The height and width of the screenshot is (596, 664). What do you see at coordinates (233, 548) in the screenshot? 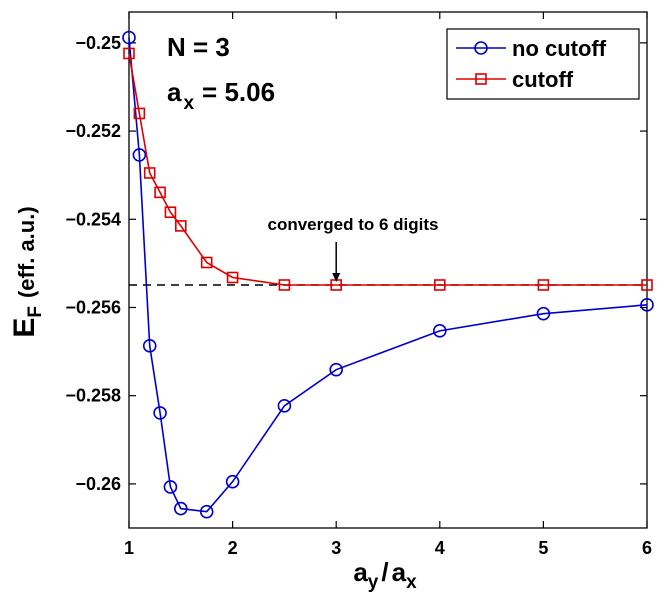
I see `x-tick-label: 2` at bounding box center [233, 548].